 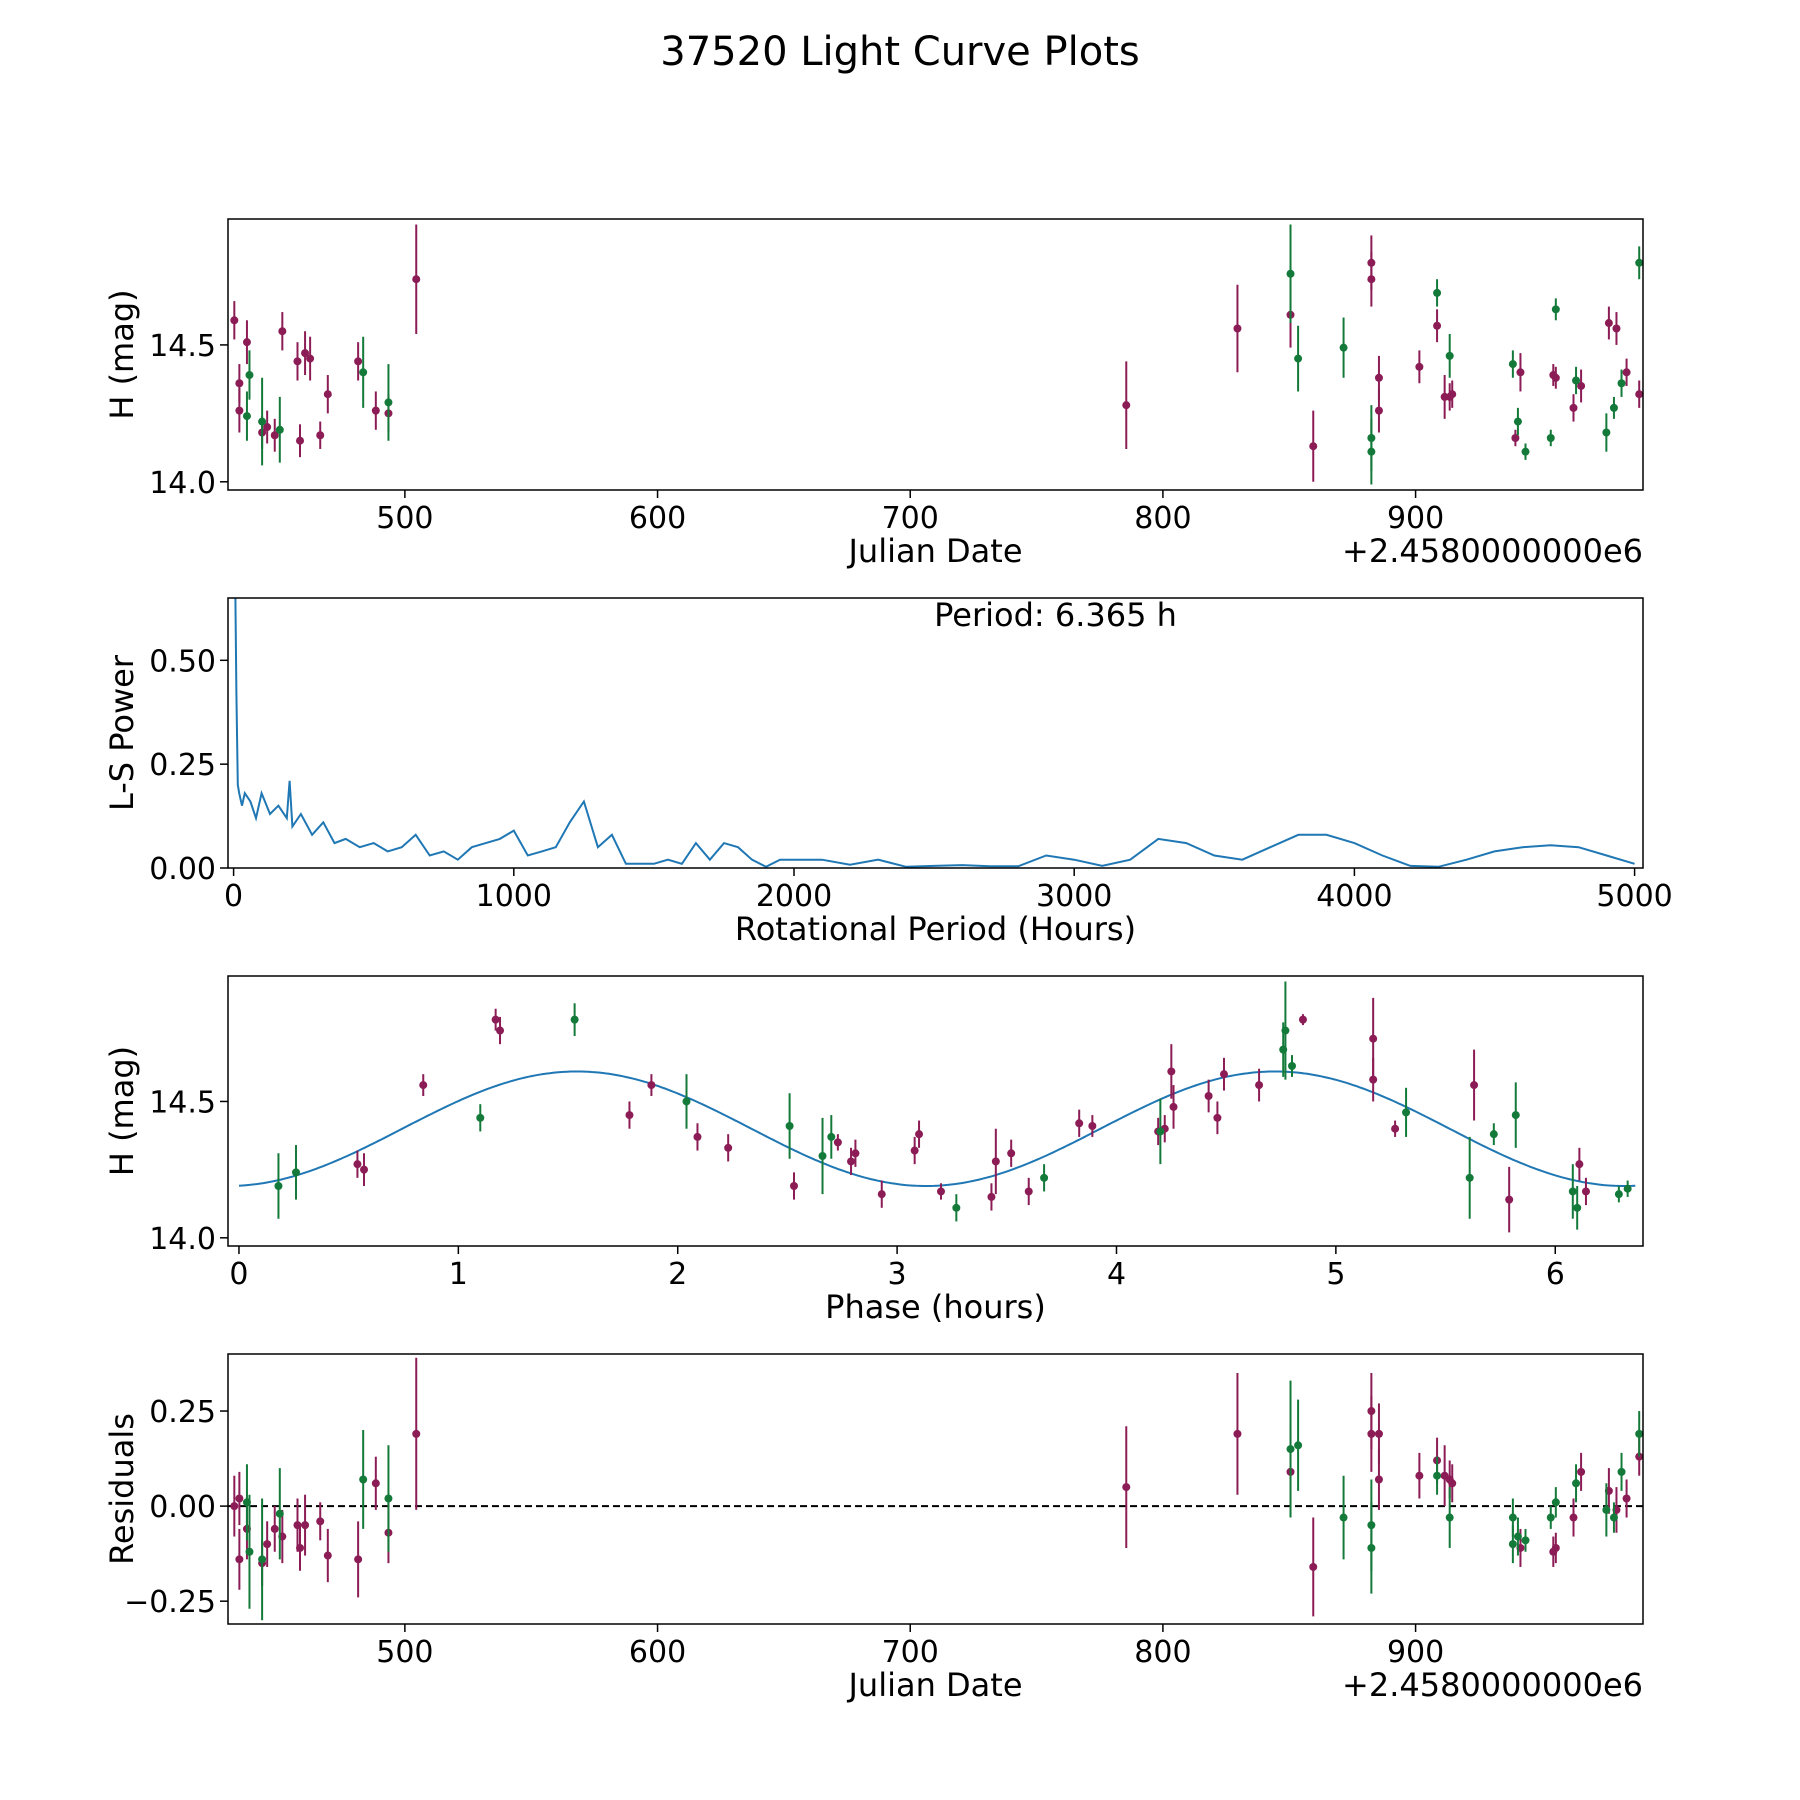 I want to click on x-tick-label: 1, so click(x=458, y=1274).